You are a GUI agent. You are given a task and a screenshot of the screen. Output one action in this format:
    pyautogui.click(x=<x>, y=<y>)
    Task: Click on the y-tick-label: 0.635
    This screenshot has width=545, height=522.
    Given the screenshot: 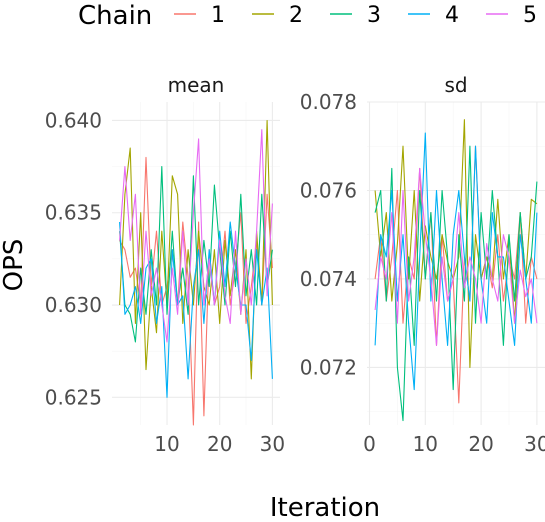 What is the action you would take?
    pyautogui.click(x=73, y=213)
    